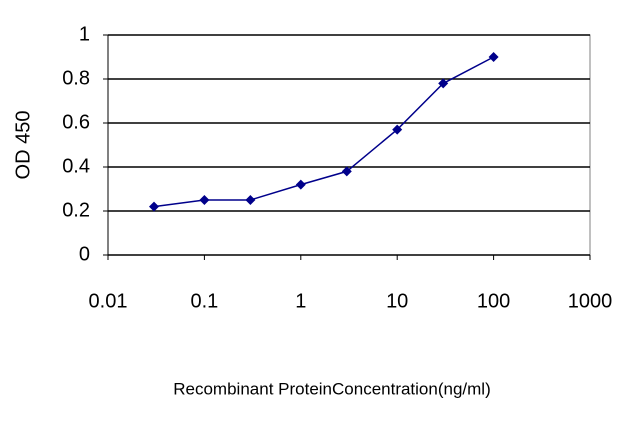  Describe the element at coordinates (76, 166) in the screenshot. I see `y-tick-label: 0.4` at that location.